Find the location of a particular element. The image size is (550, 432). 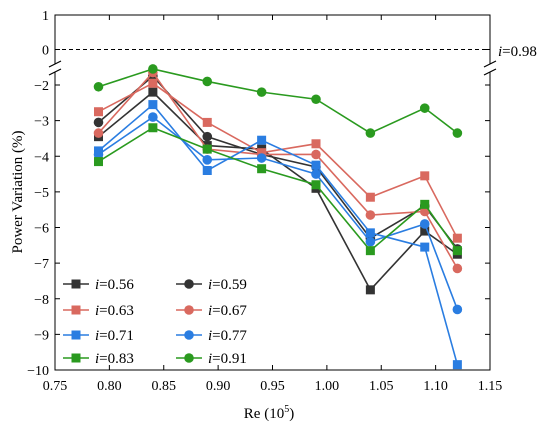

axis-break-gap-right is located at coordinates (490, 68).